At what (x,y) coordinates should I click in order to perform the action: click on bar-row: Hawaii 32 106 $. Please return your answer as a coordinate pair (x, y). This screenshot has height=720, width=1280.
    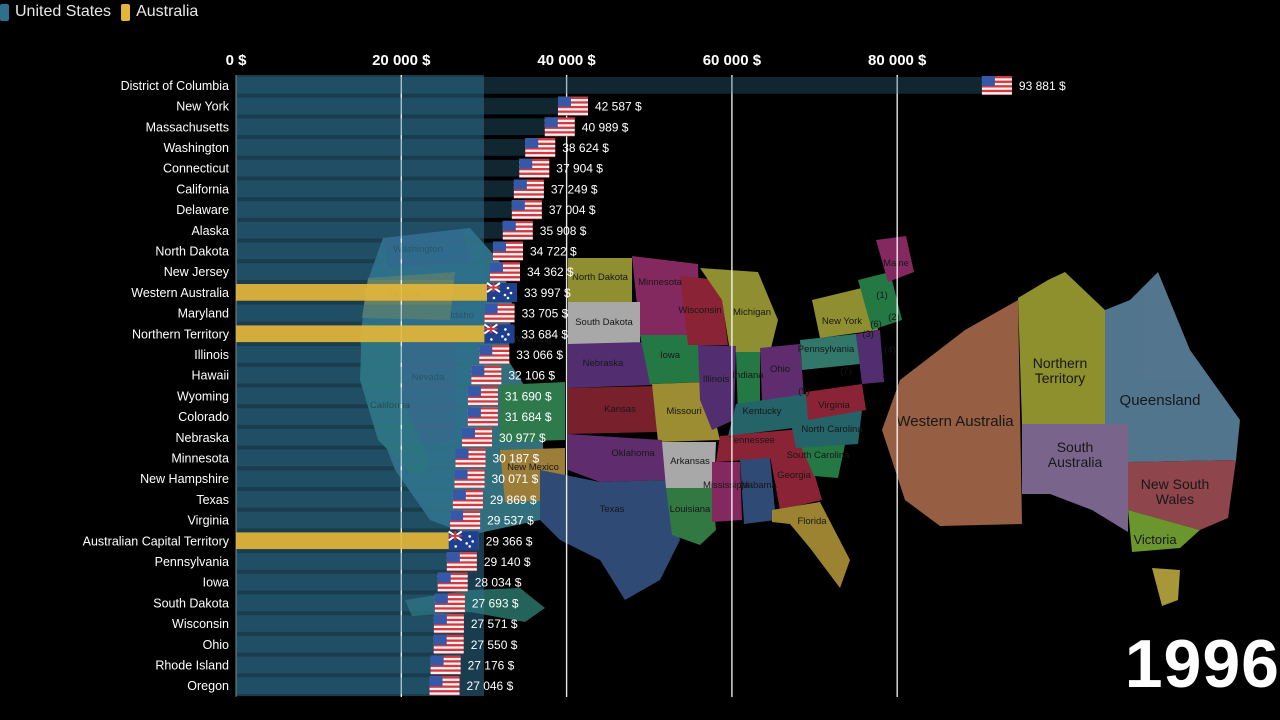
    Looking at the image, I should click on (373, 375).